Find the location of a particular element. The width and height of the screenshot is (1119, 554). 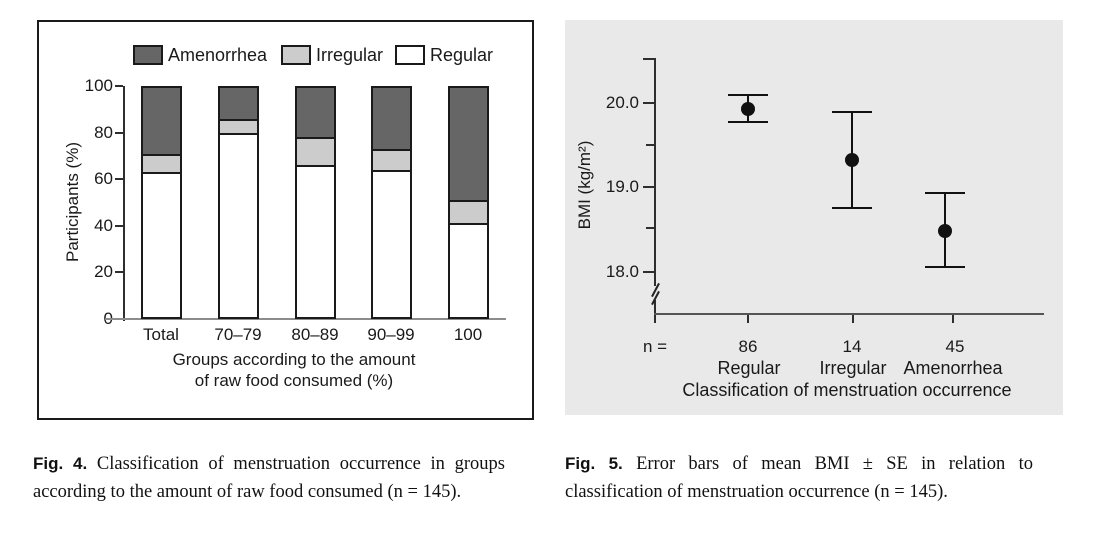

fig5-n-value: 14 is located at coordinates (852, 346).